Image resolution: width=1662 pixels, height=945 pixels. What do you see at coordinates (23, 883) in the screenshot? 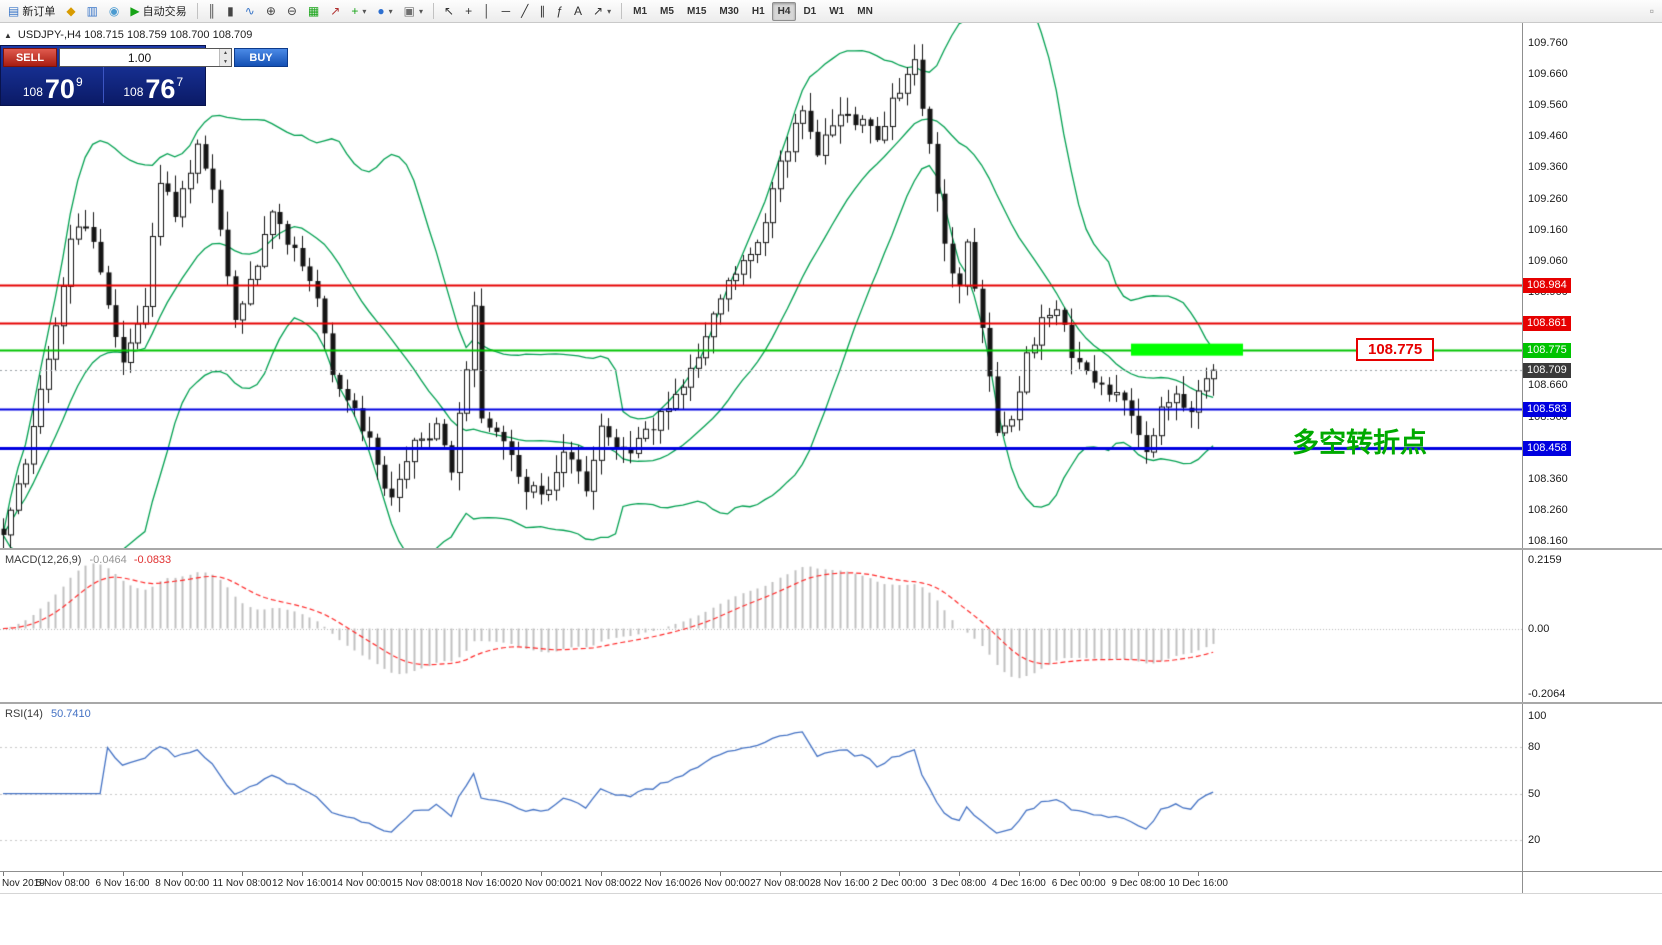
I see `time-tick-label: Nov 2019` at bounding box center [23, 883].